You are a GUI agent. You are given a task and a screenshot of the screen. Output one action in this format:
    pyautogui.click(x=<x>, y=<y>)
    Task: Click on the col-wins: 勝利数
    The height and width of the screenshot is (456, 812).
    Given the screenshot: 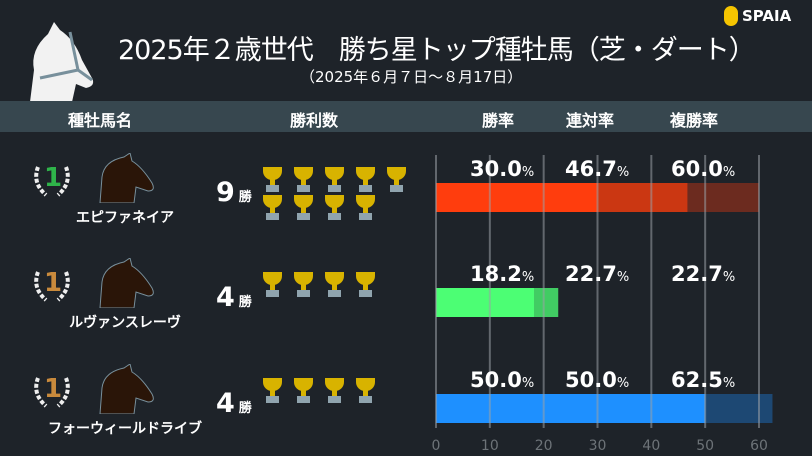 What is the action you would take?
    pyautogui.click(x=314, y=120)
    